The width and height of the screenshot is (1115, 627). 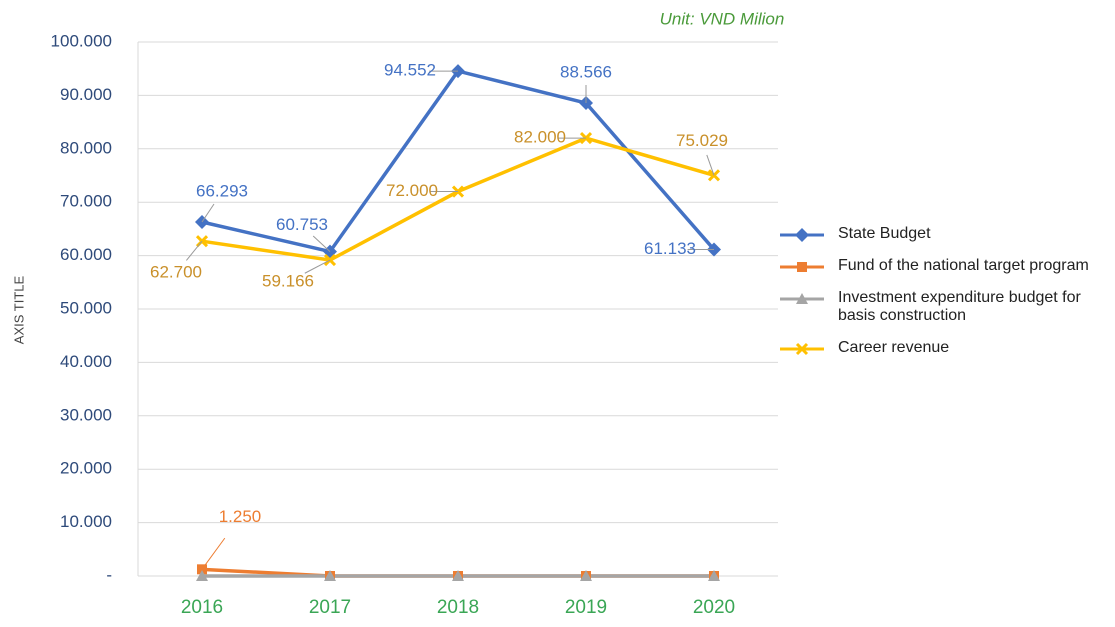 I want to click on y-tick-label: 20.000, so click(x=86, y=468).